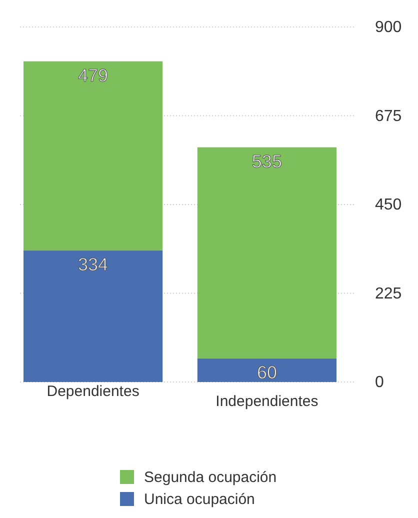  I want to click on x-tick-label: Independientes, so click(267, 401).